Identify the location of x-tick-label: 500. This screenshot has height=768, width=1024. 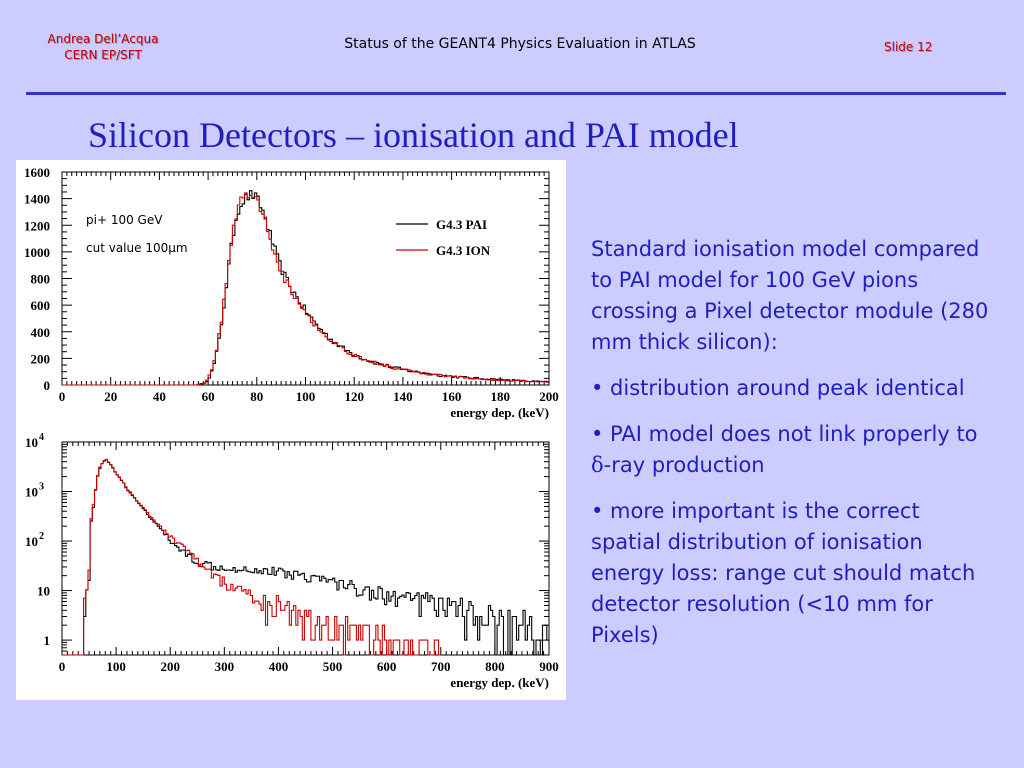
(333, 666).